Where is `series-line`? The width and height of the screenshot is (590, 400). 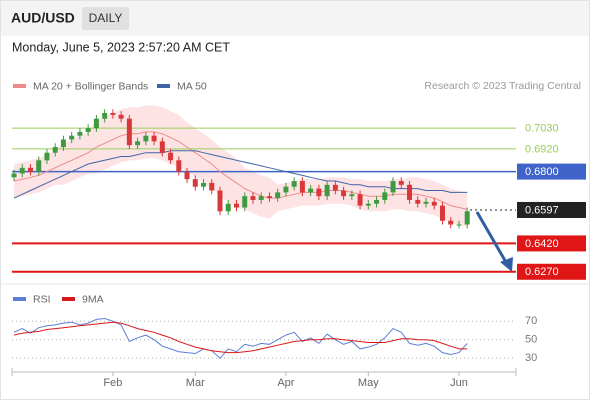
series-line is located at coordinates (240, 338).